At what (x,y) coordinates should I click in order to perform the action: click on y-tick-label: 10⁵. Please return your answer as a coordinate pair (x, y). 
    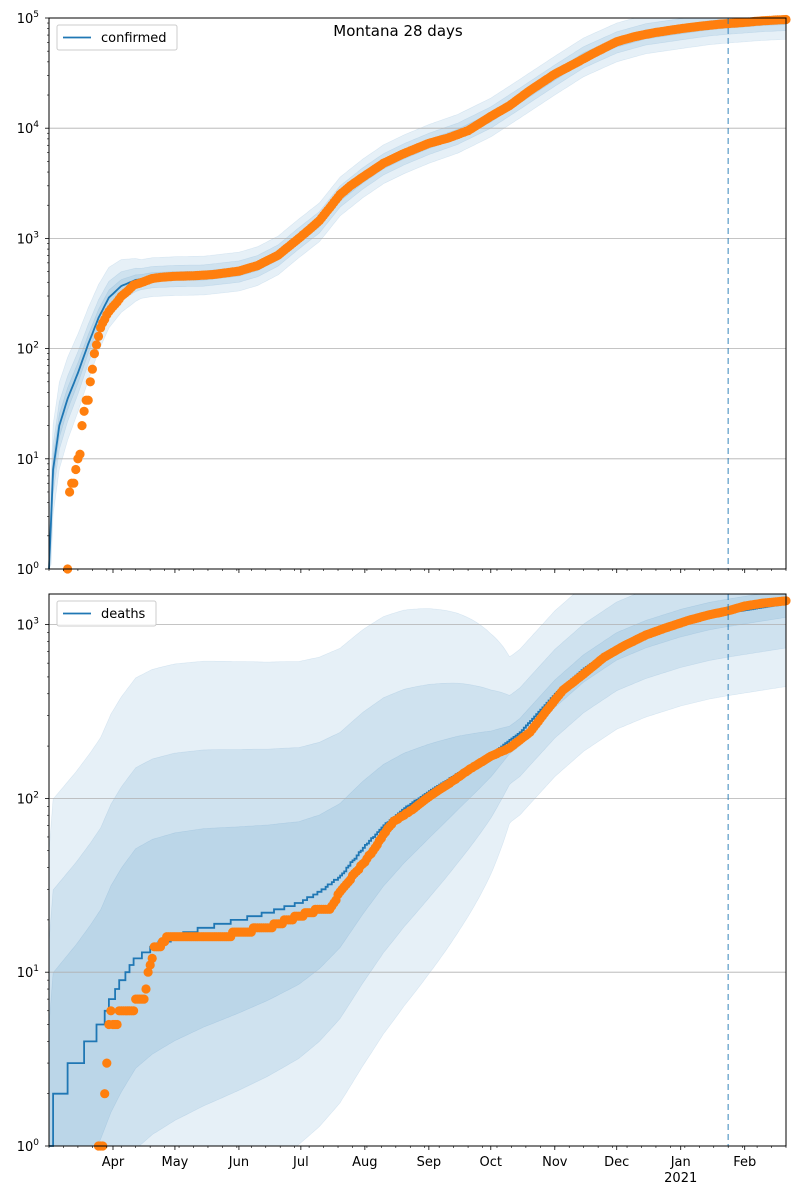
    Looking at the image, I should click on (28, 18).